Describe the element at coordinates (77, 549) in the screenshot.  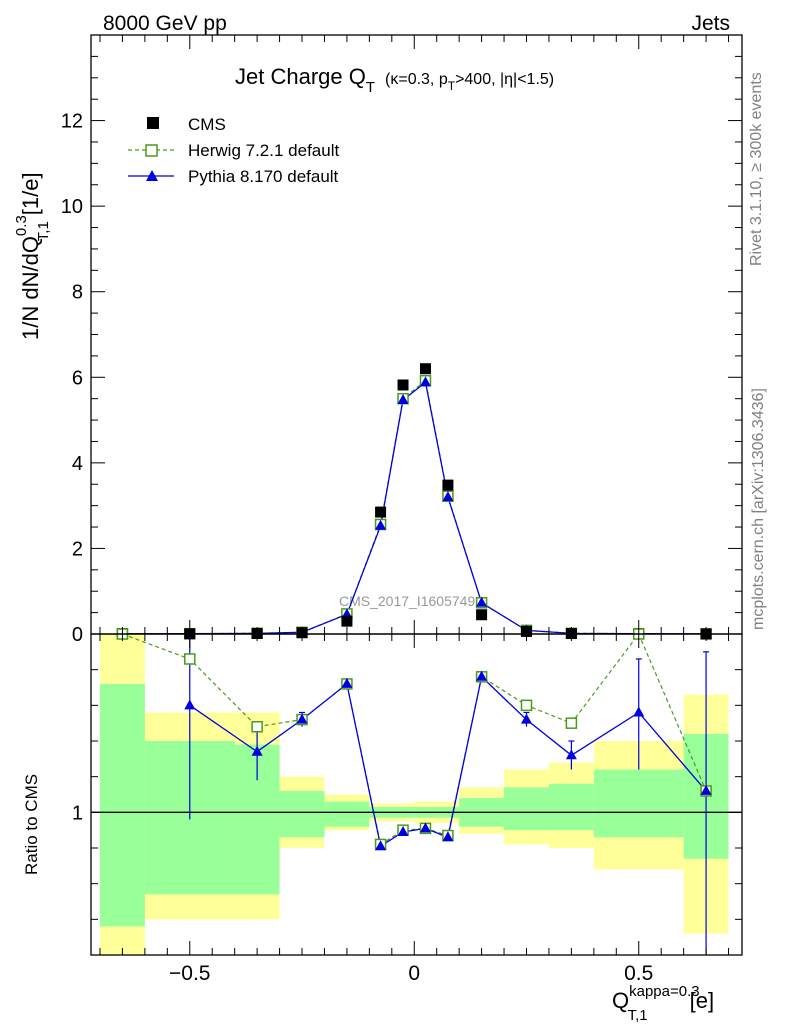
I see `y-tick-label: 2` at that location.